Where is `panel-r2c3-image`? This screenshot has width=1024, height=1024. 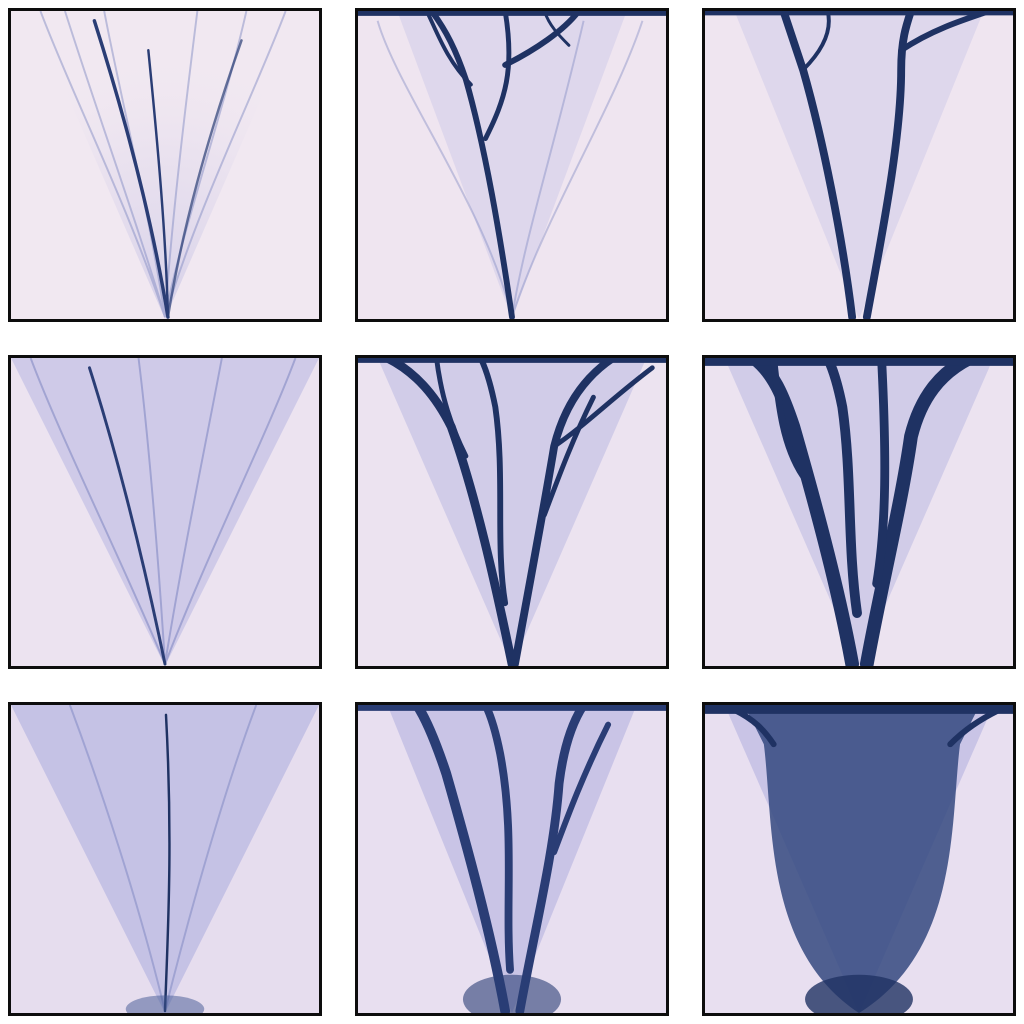
panel-r2c3-image is located at coordinates (859, 512).